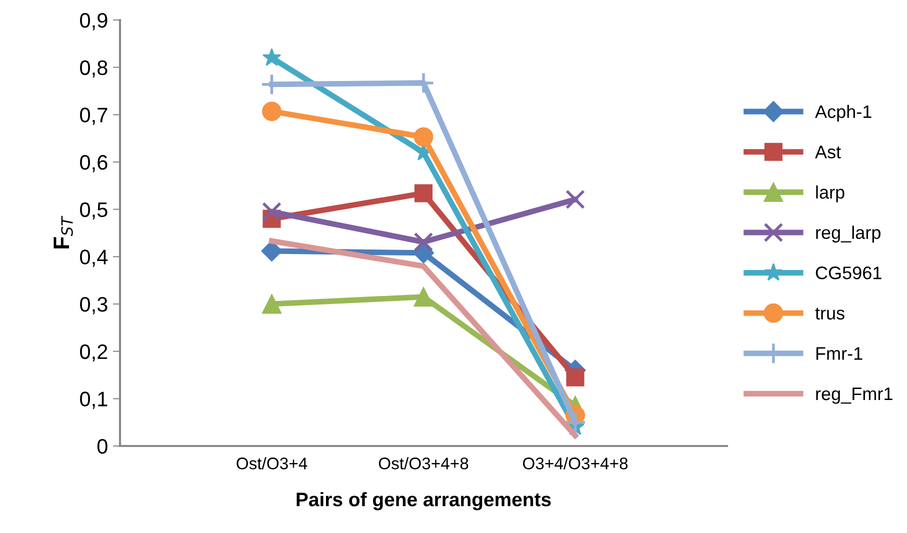 This screenshot has height=533, width=907. Describe the element at coordinates (848, 234) in the screenshot. I see `legend-label: reg_larp` at that location.